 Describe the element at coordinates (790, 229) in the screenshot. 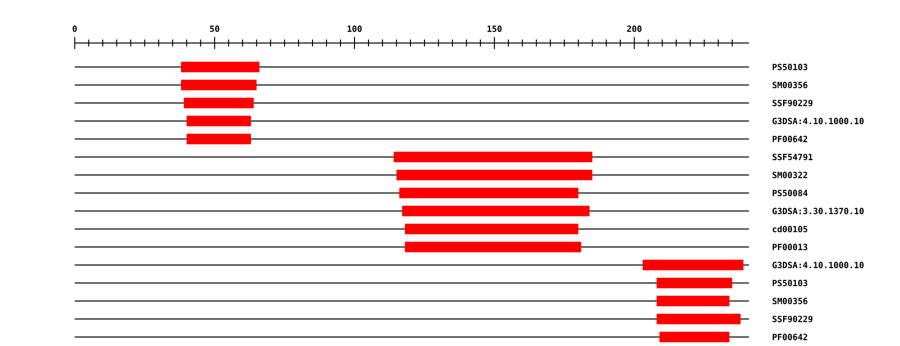

I see `y-tick-label: cd00105` at that location.